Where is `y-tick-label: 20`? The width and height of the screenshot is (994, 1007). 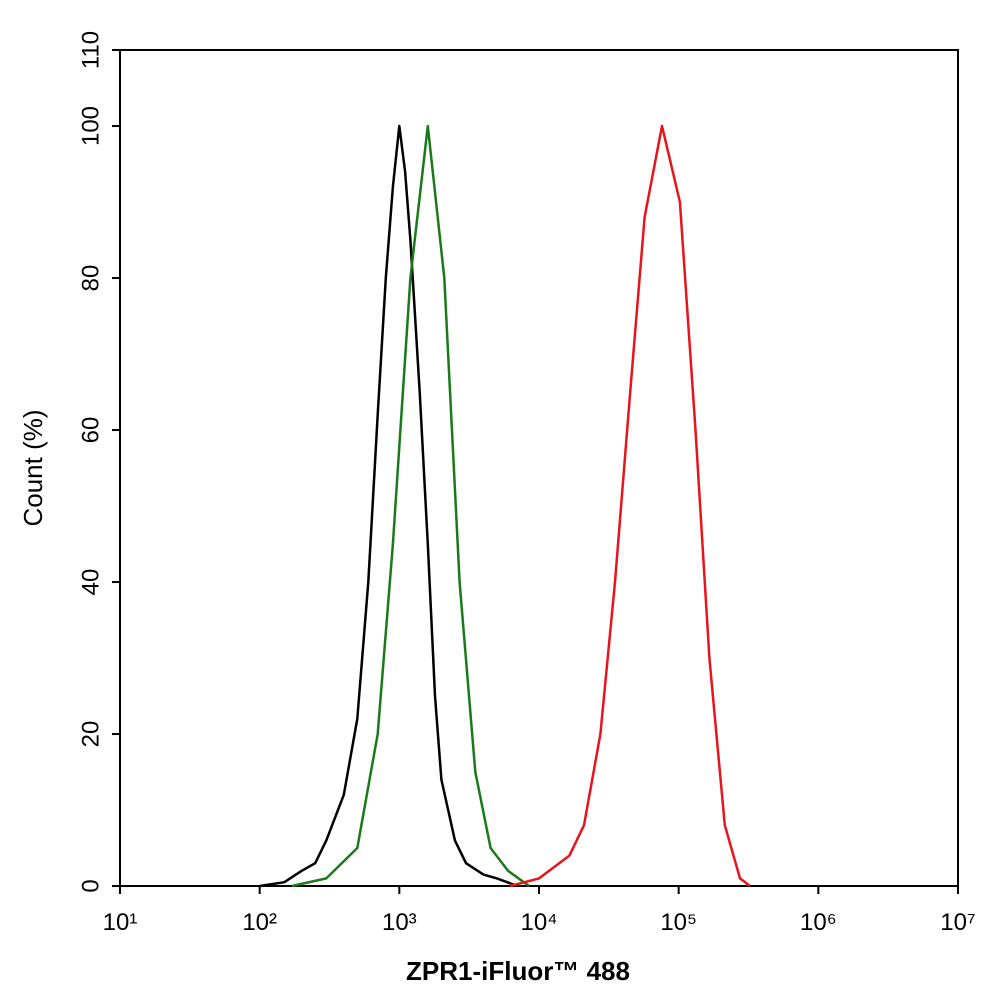 y-tick-label: 20 is located at coordinates (90, 734).